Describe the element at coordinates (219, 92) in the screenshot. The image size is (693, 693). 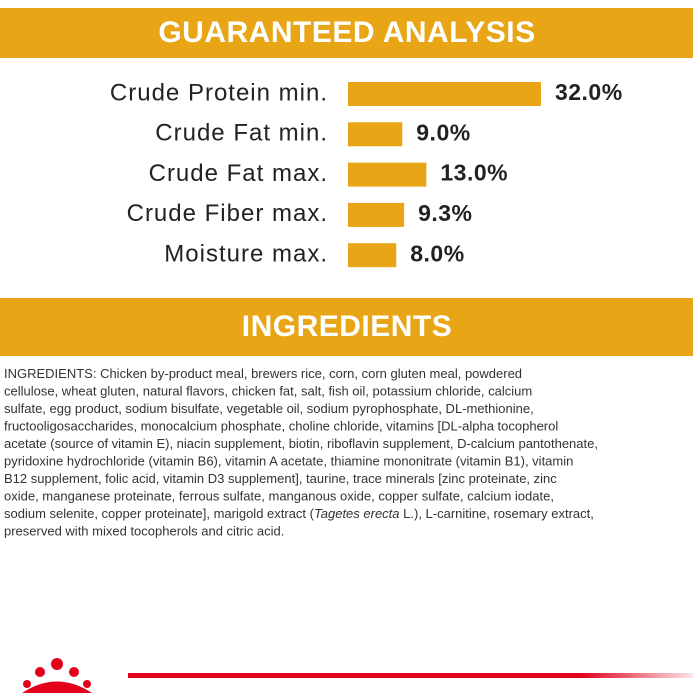
I see `category-label: Crude Protein min.` at that location.